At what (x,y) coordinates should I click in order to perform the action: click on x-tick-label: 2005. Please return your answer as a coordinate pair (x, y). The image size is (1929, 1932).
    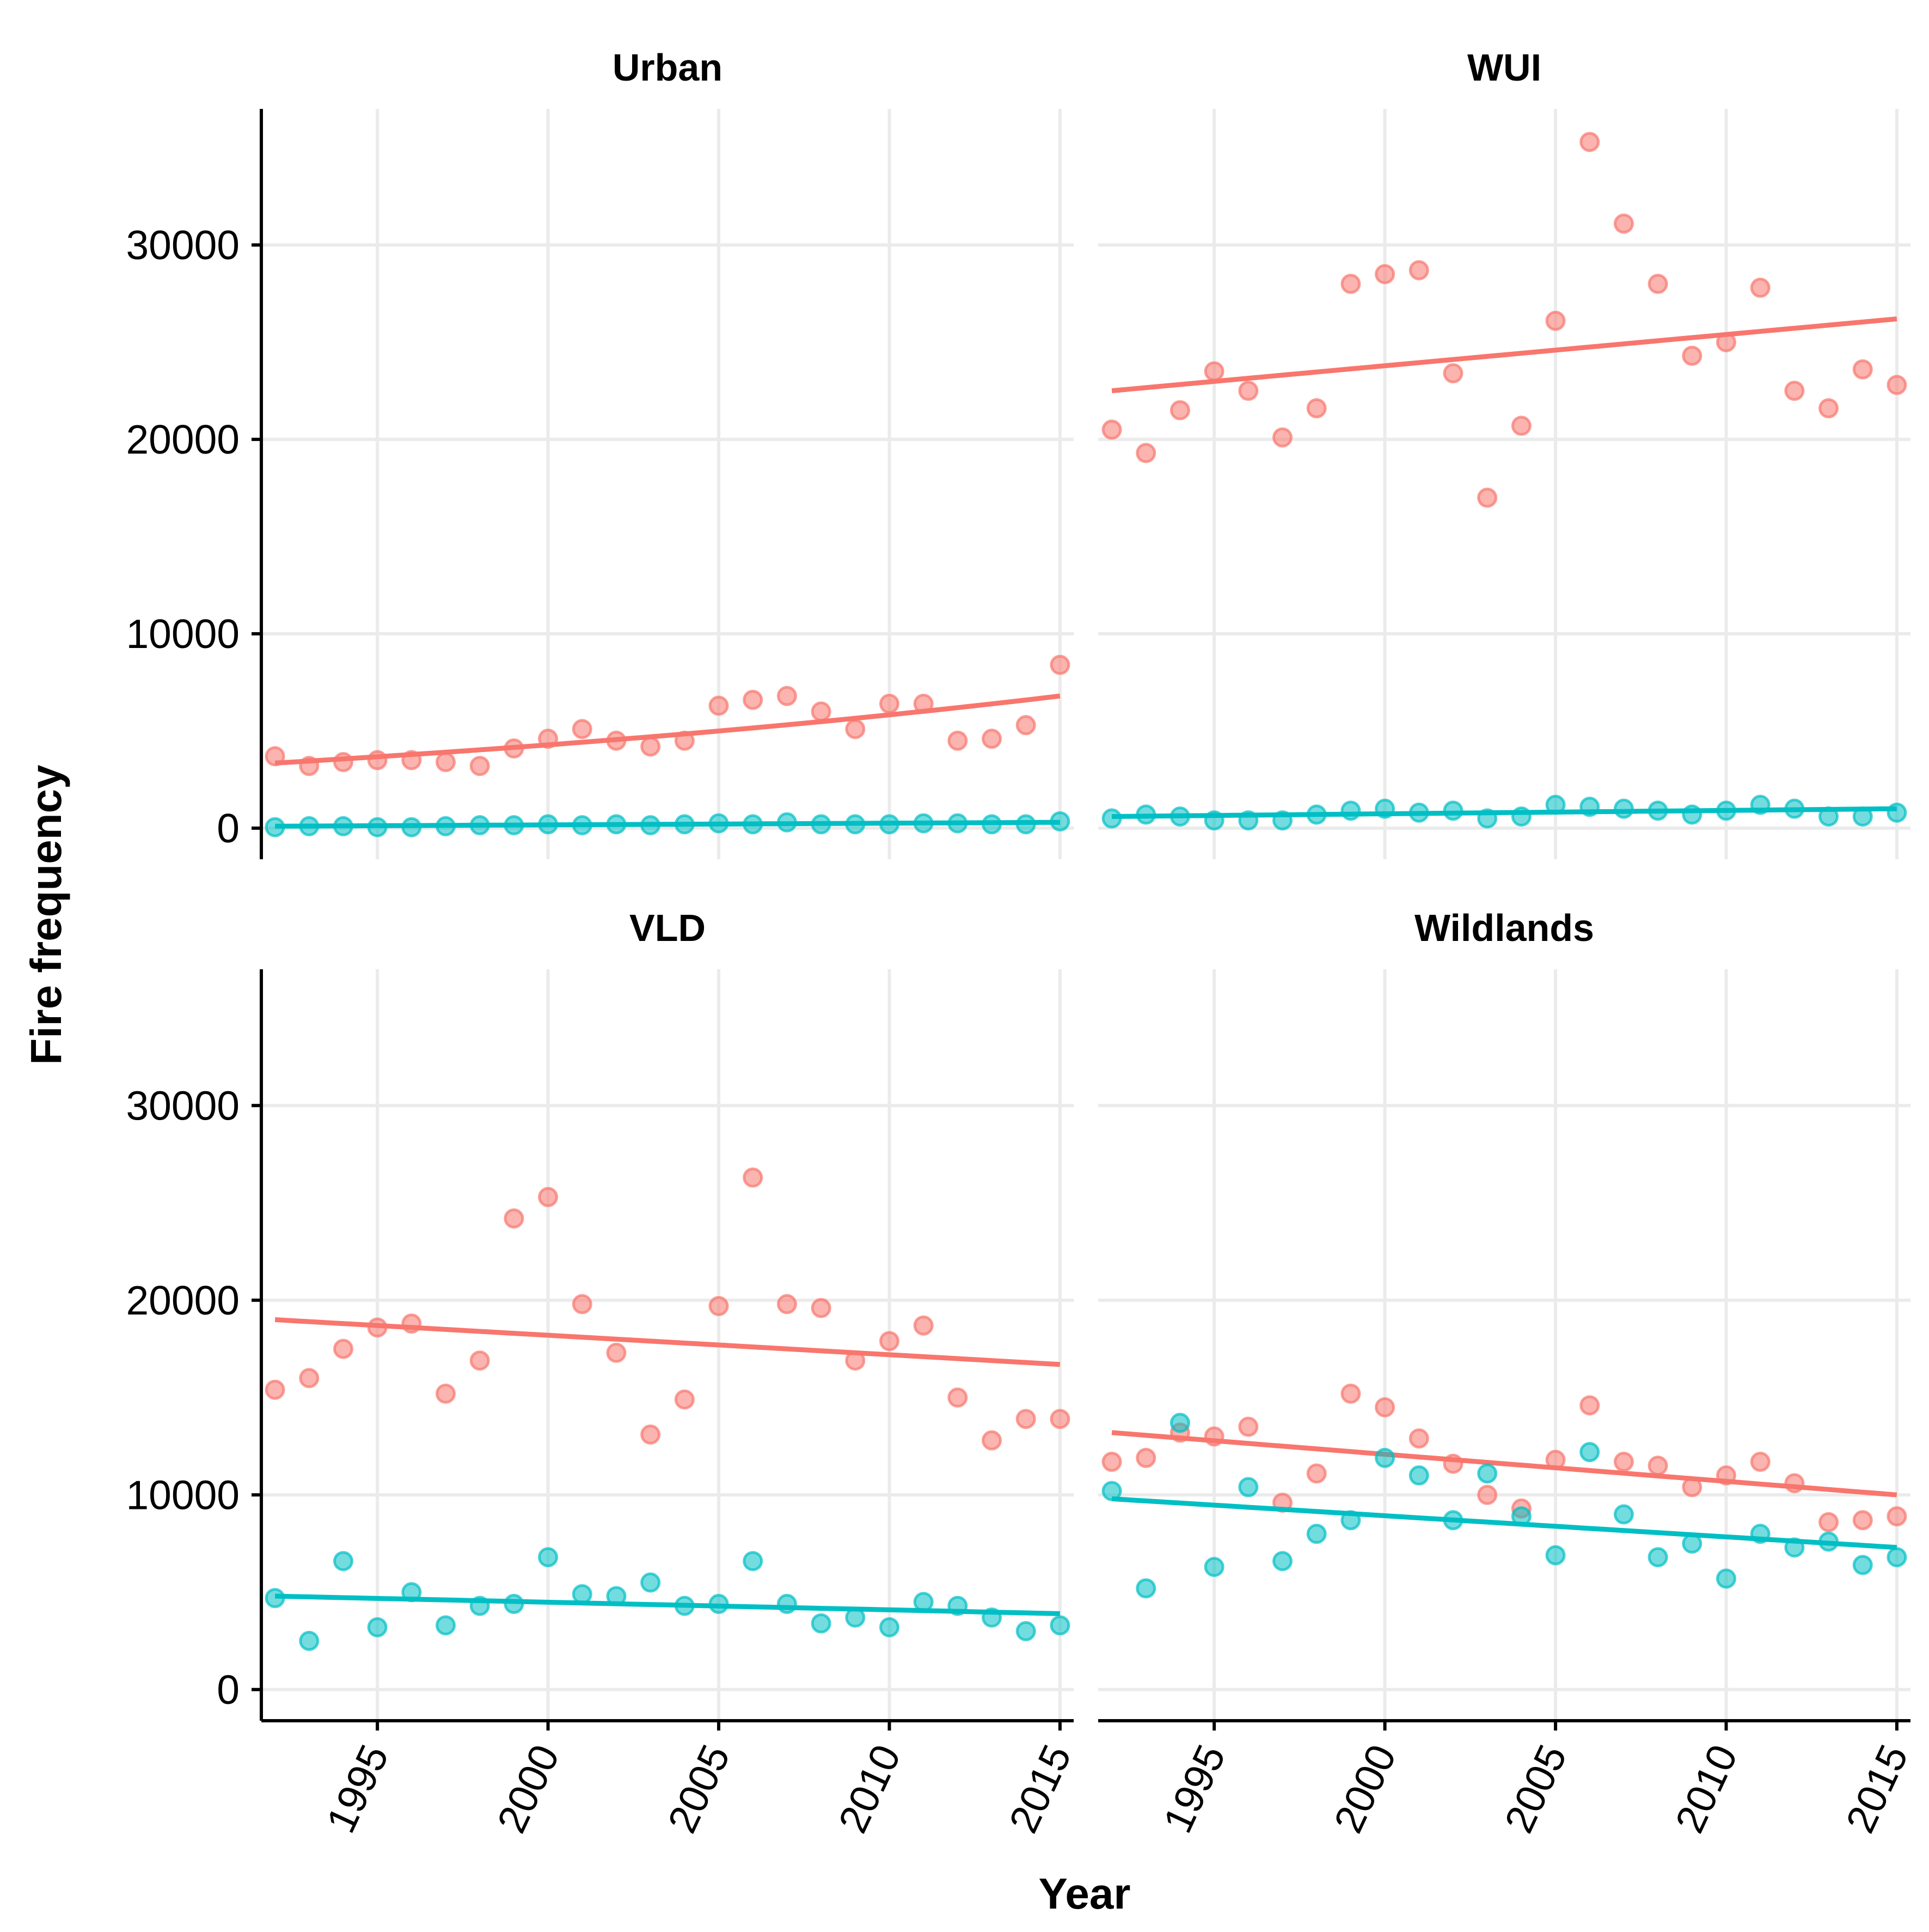
    Looking at the image, I should click on (699, 1789).